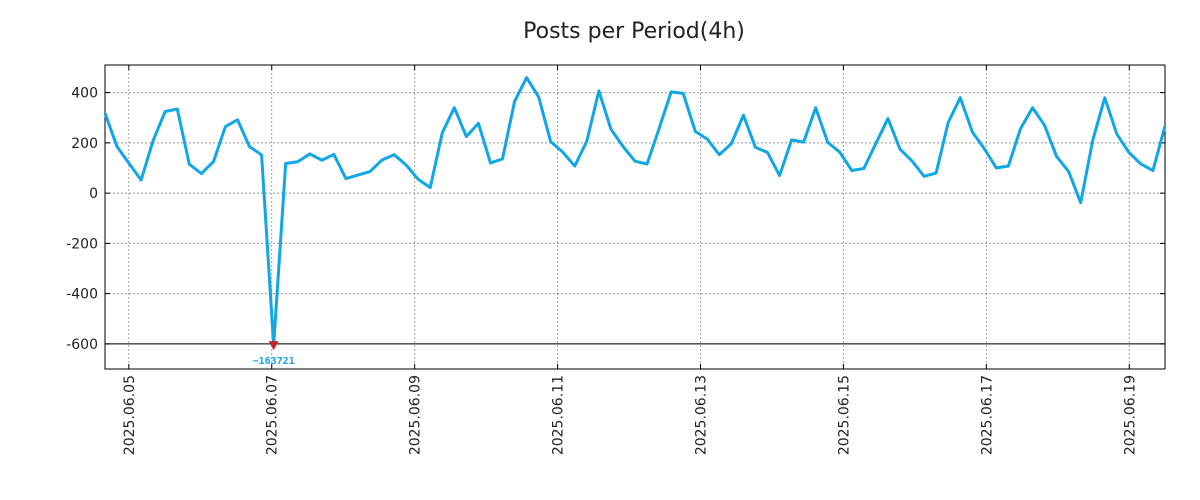 The width and height of the screenshot is (1200, 500). I want to click on y-tick-label: 200, so click(84, 144).